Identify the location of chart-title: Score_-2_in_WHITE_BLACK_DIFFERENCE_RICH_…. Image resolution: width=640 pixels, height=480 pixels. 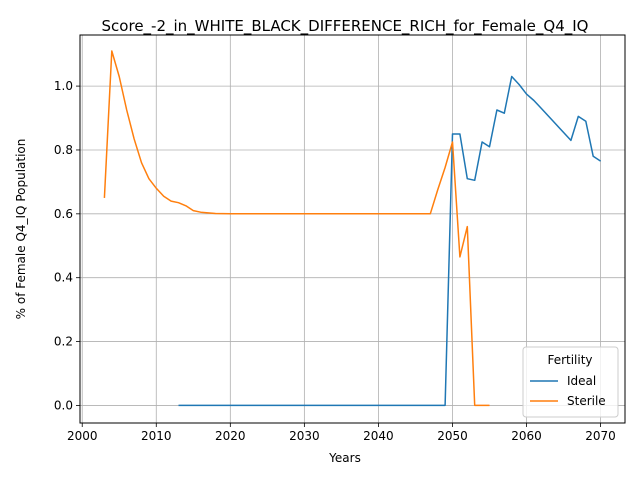
(345, 26).